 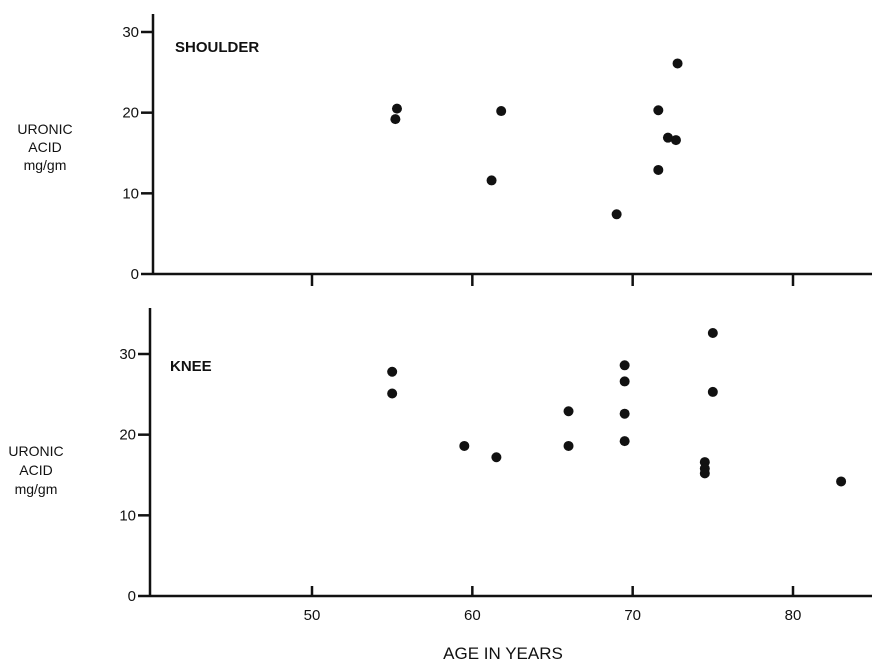 I want to click on knee-ylabel-line-3: mg/gm, so click(x=36, y=489).